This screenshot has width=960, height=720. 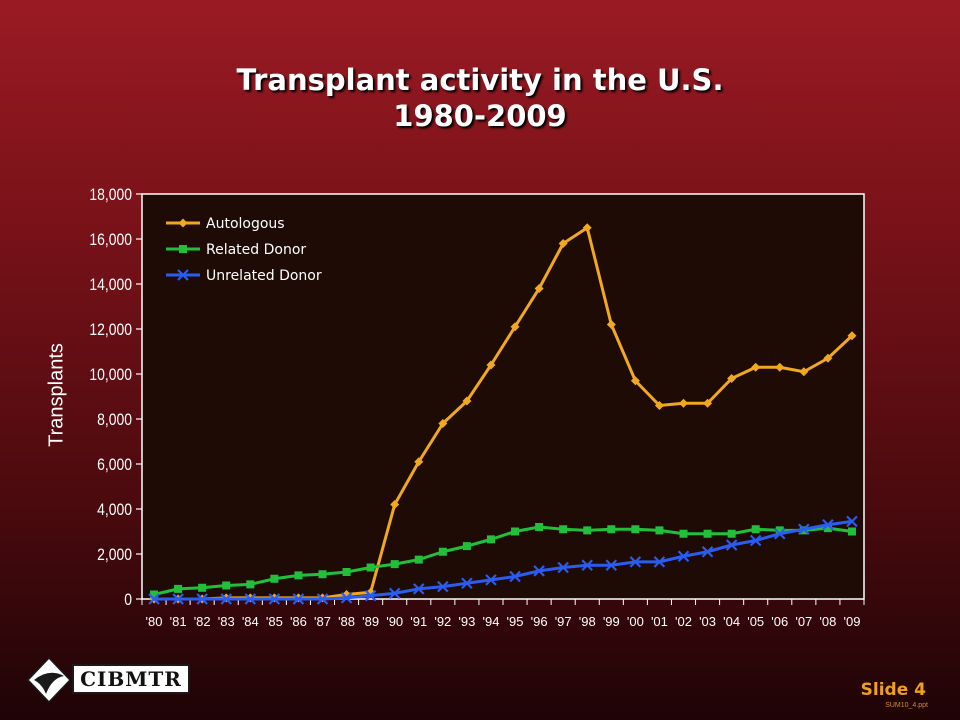 What do you see at coordinates (110, 195) in the screenshot?
I see `y-tick-label: 18,000` at bounding box center [110, 195].